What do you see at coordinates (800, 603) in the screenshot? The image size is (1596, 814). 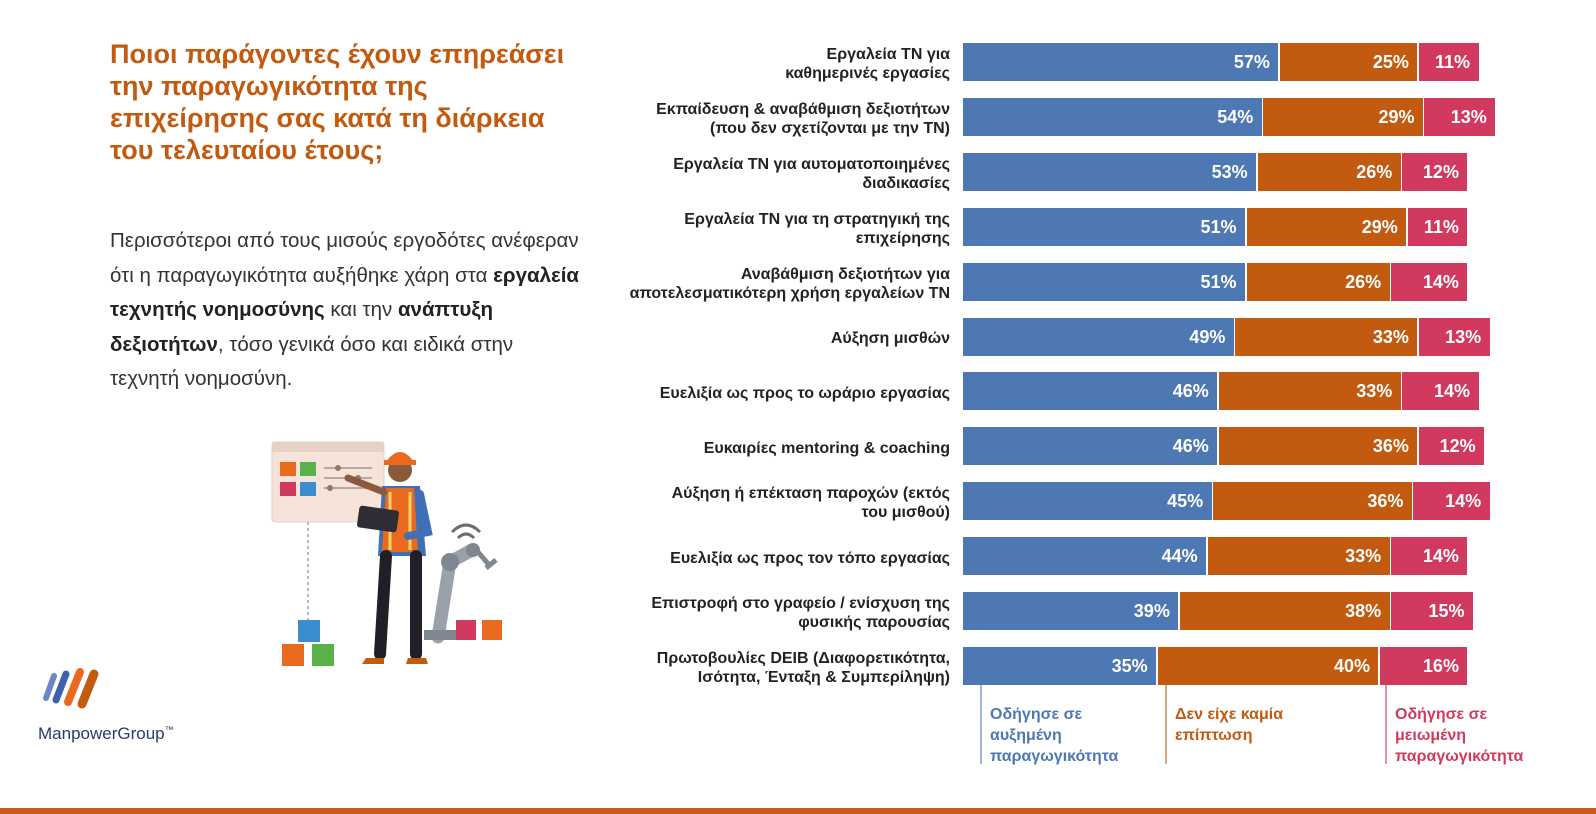 I see `category-label-line: Επιστροφή στο γραφείο / ενίσχυση της` at bounding box center [800, 603].